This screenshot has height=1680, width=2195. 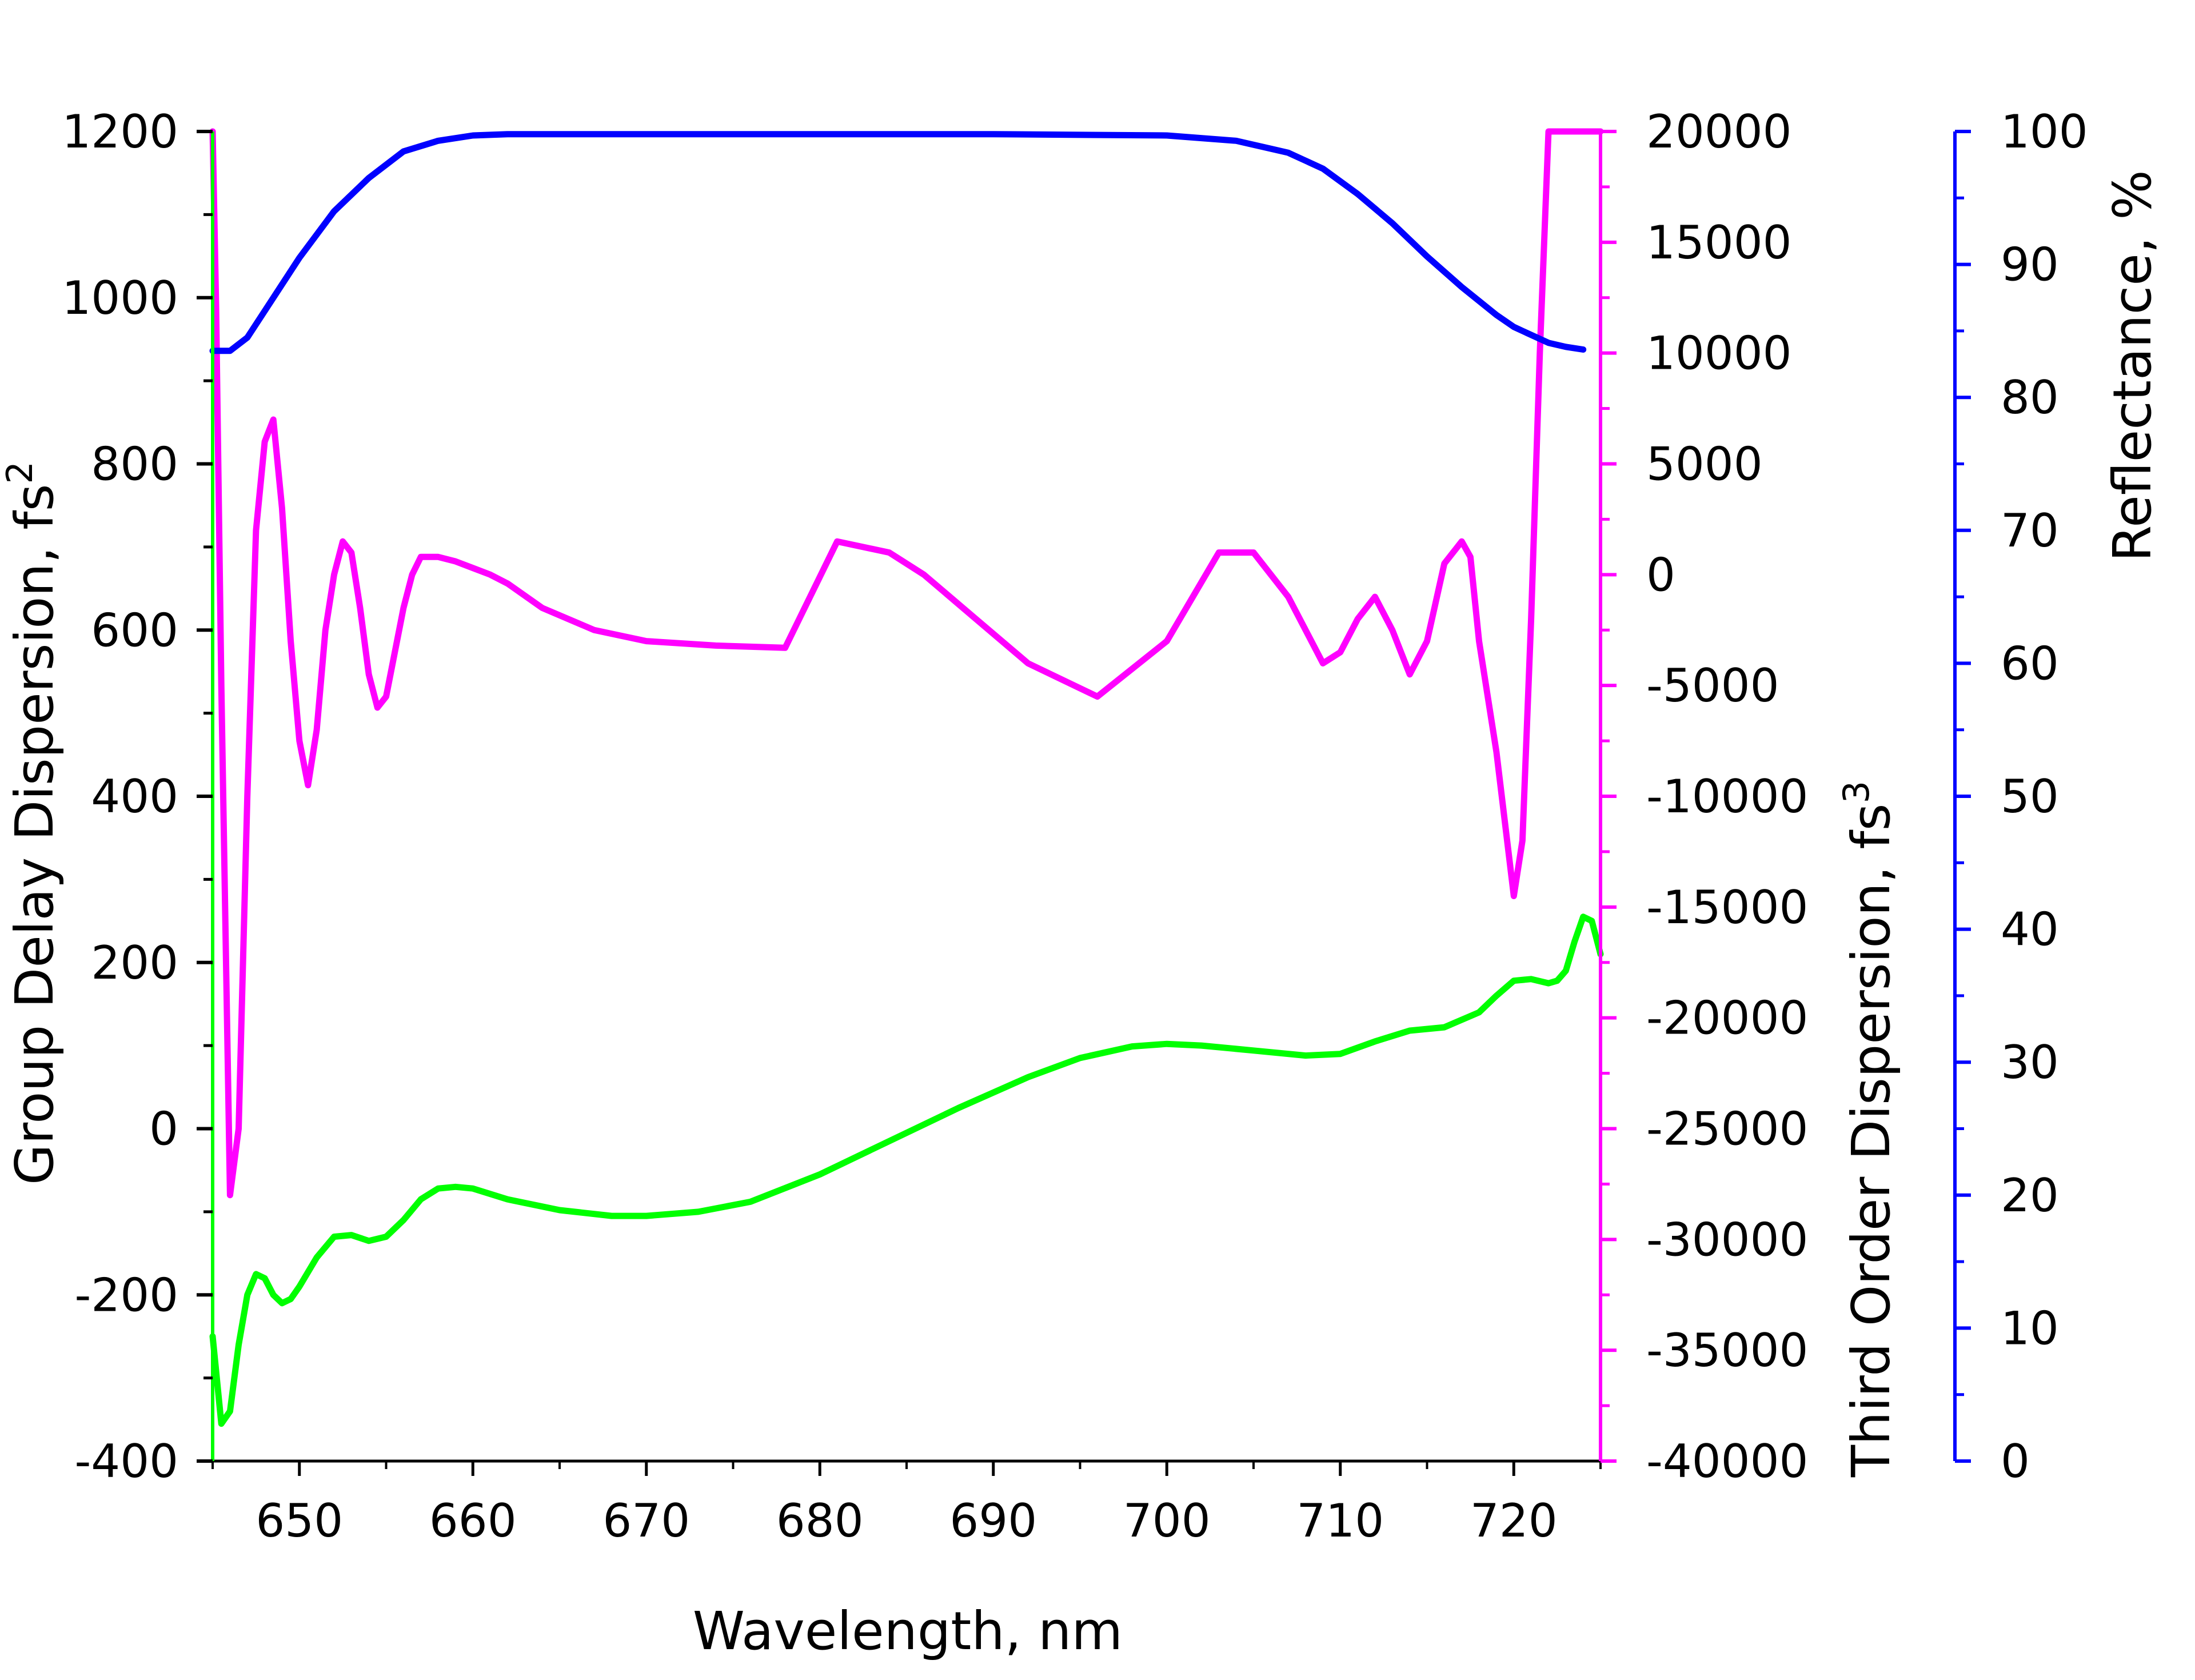 I want to click on refl-tick-label-0: 0, so click(x=2016, y=1461).